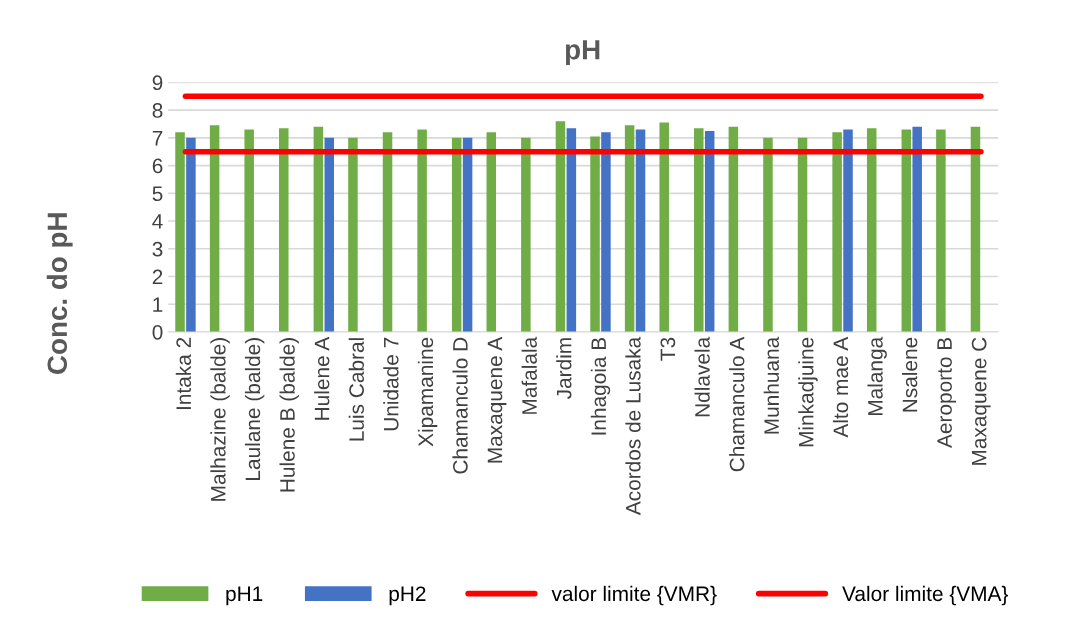 The height and width of the screenshot is (624, 1085). Describe the element at coordinates (529, 375) in the screenshot. I see `x-tick-label: Mafalala` at that location.